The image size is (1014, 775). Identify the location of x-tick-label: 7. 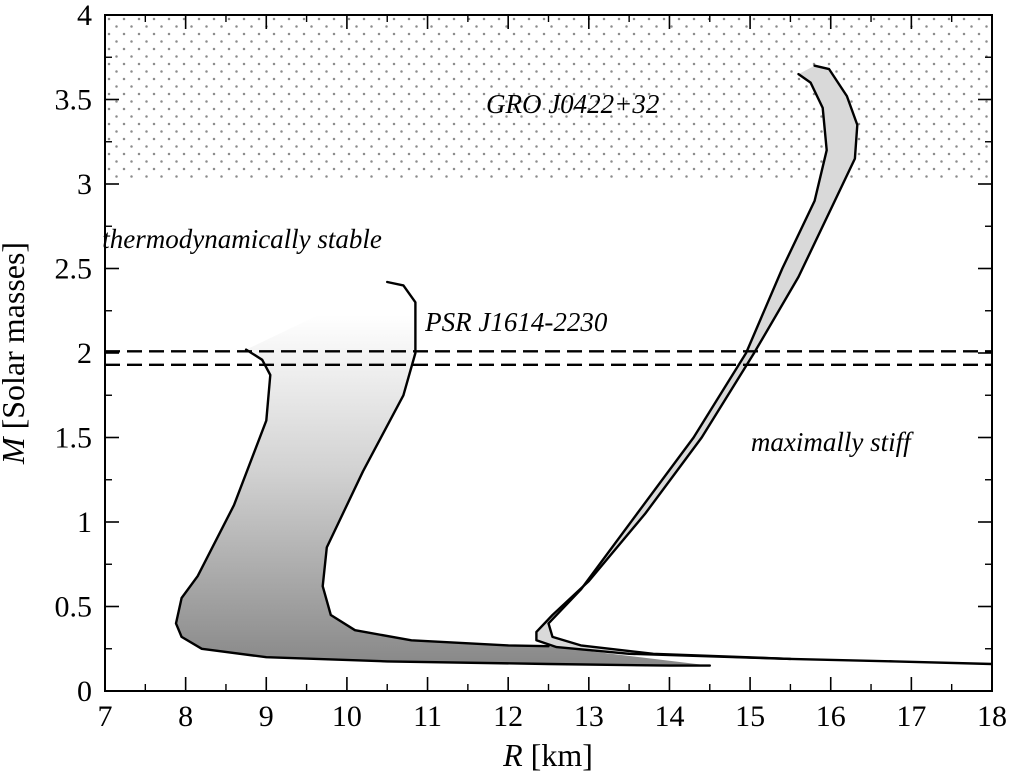
(105, 716).